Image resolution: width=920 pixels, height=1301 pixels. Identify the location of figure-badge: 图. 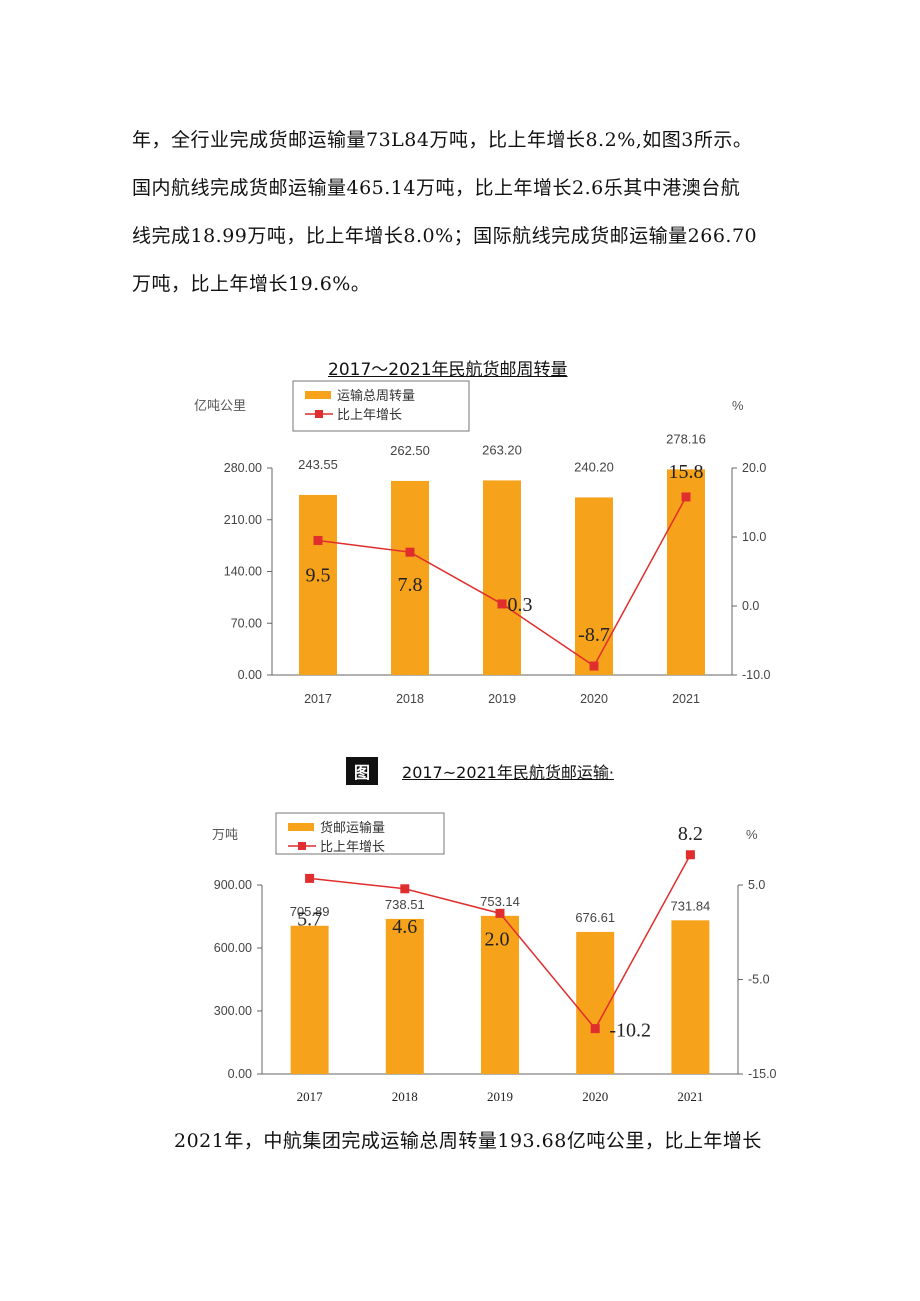
(362, 771).